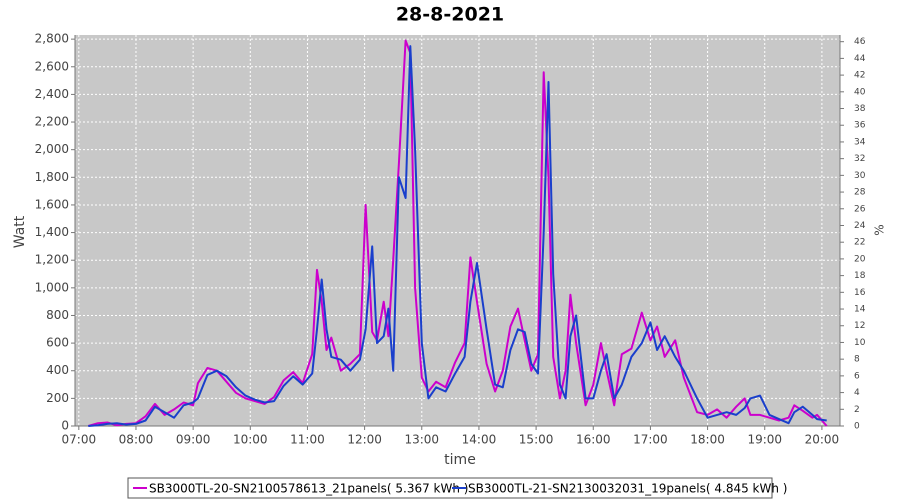 This screenshot has height=504, width=900. Describe the element at coordinates (57, 398) in the screenshot. I see `y-tick-label: 200` at that location.